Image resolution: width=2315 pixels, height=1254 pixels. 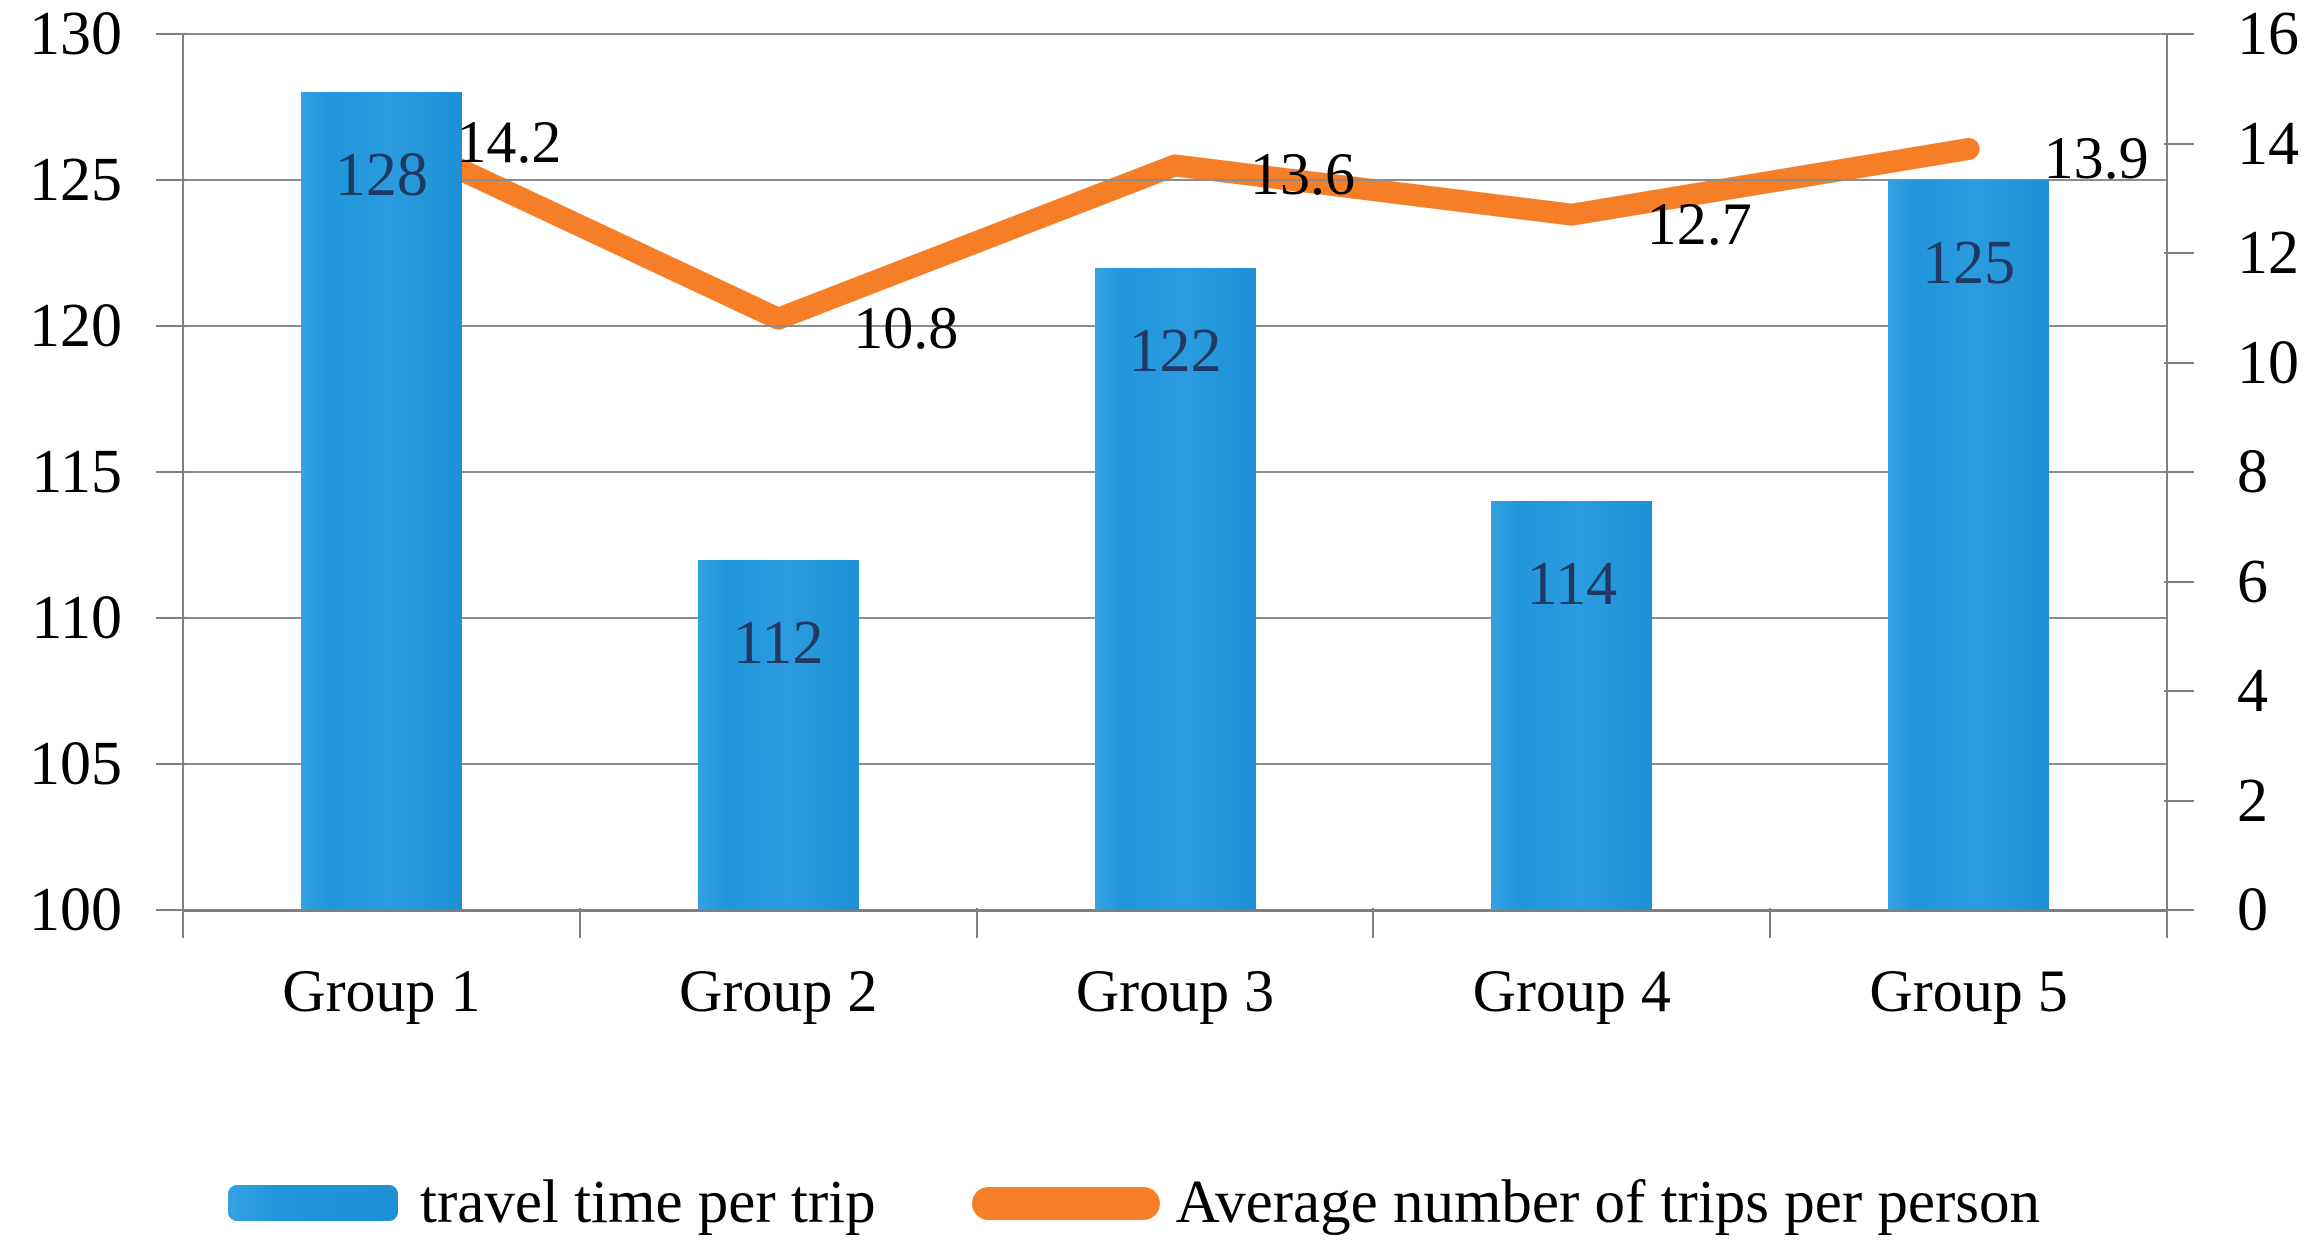 What do you see at coordinates (313, 1203) in the screenshot?
I see `legend-swatch-bar-series` at bounding box center [313, 1203].